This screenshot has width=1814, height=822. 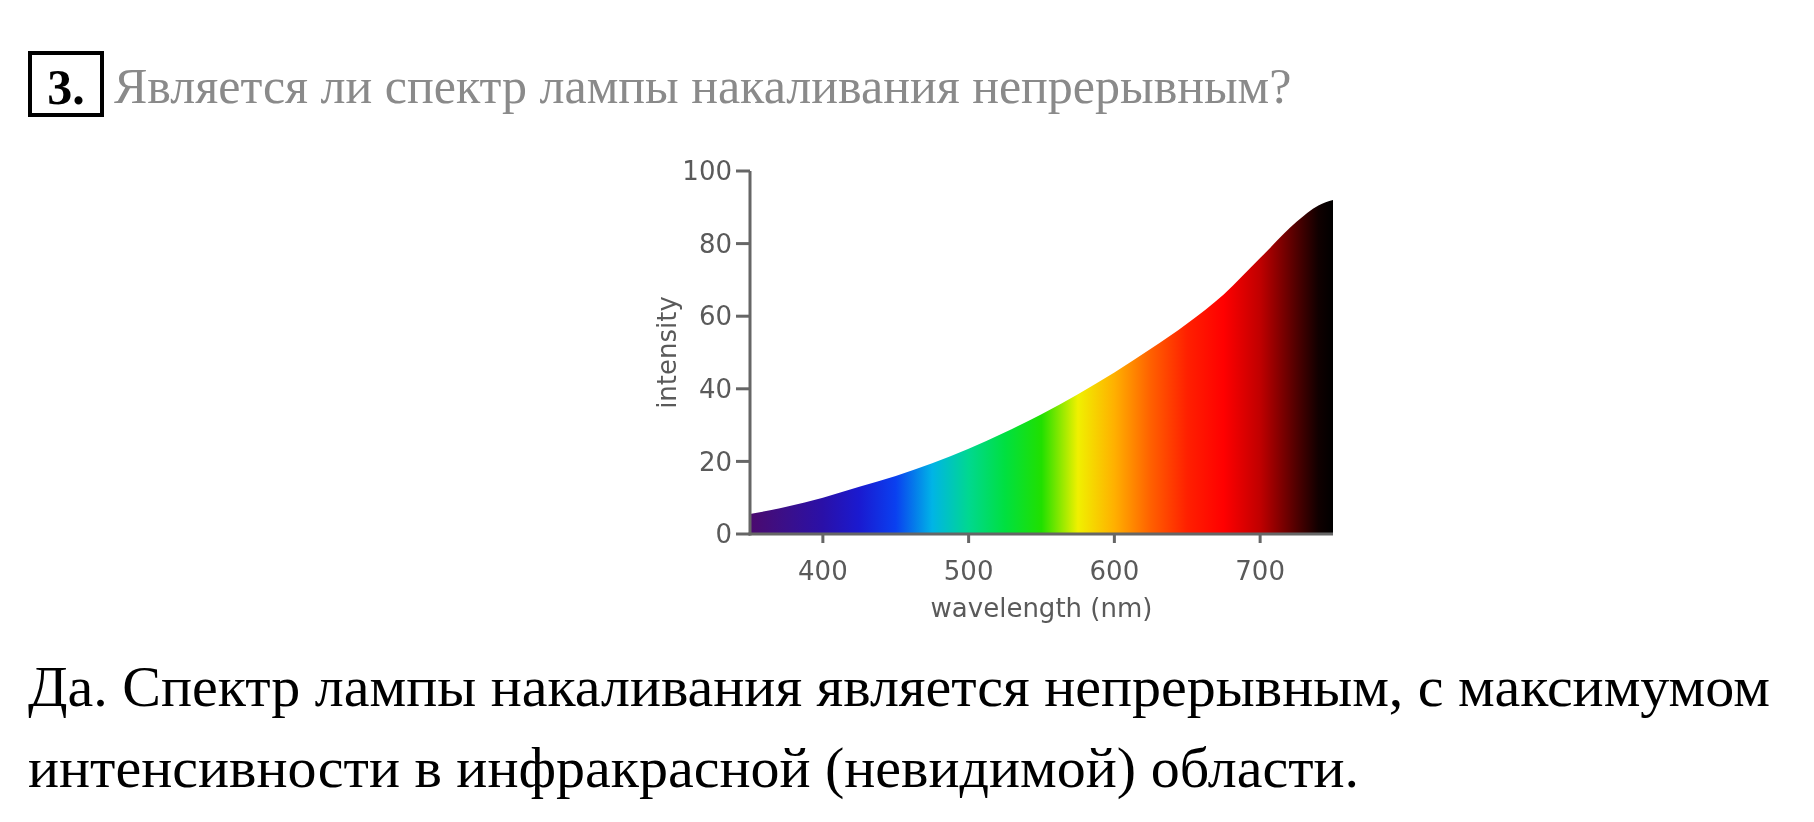 What do you see at coordinates (1114, 571) in the screenshot?
I see `x-tick-label: 600` at bounding box center [1114, 571].